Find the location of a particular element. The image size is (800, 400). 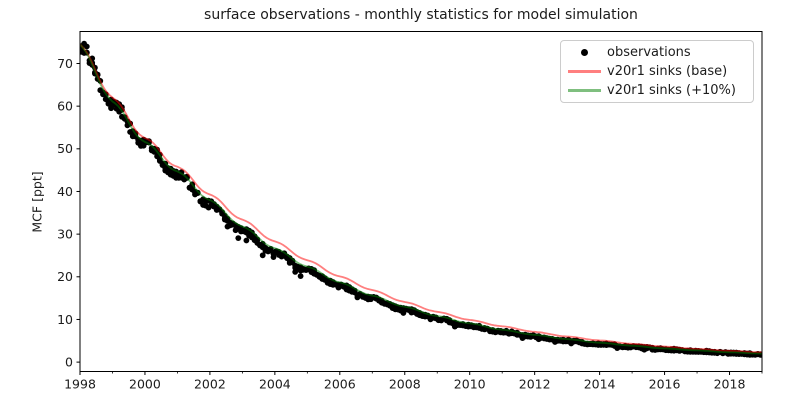

legend-line-red-icon is located at coordinates (584, 71).